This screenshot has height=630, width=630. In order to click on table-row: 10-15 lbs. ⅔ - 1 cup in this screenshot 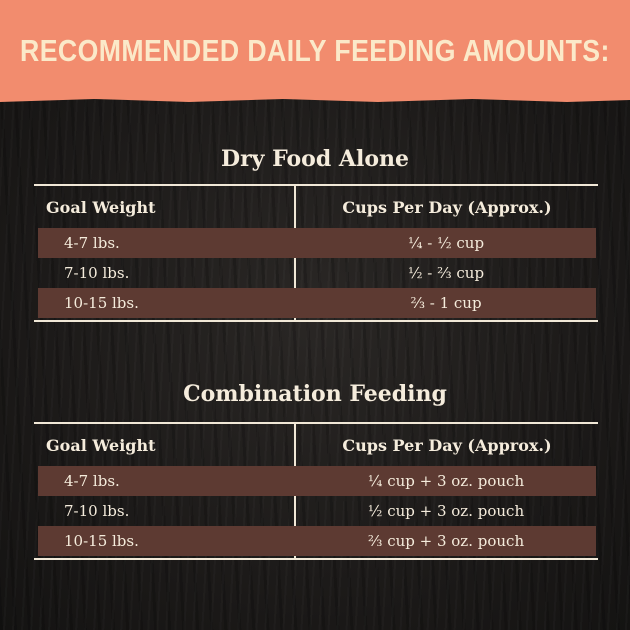, I will do `click(317, 303)`.